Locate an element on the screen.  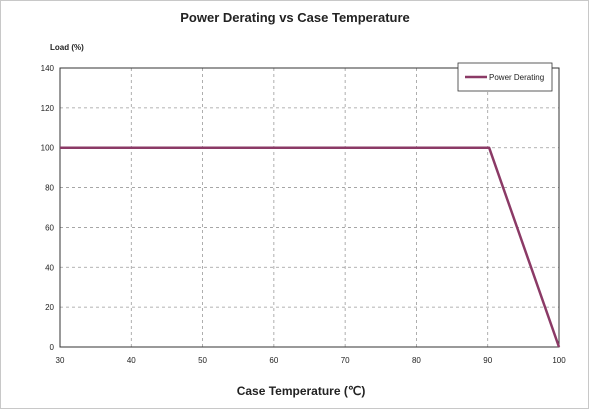
chart-title: Power Derating vs Case Temperature is located at coordinates (295, 17).